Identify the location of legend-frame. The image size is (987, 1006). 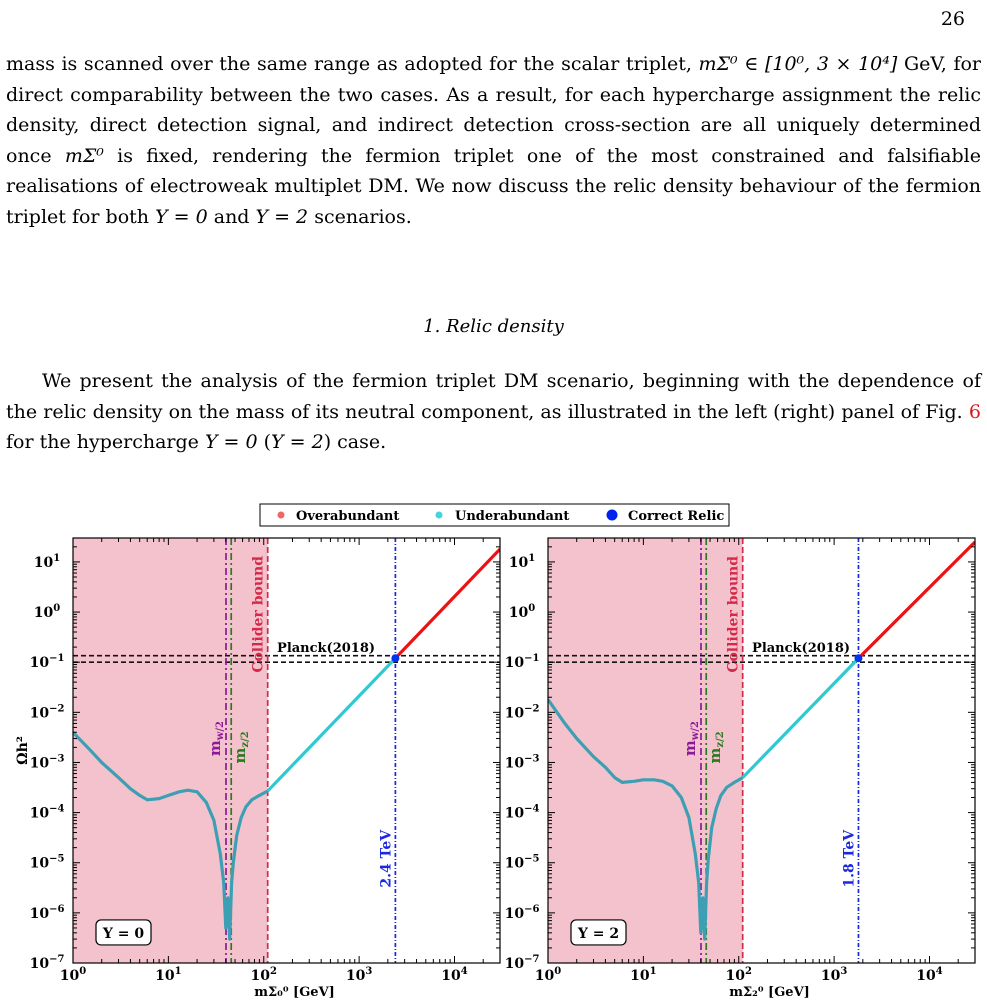
(494, 515).